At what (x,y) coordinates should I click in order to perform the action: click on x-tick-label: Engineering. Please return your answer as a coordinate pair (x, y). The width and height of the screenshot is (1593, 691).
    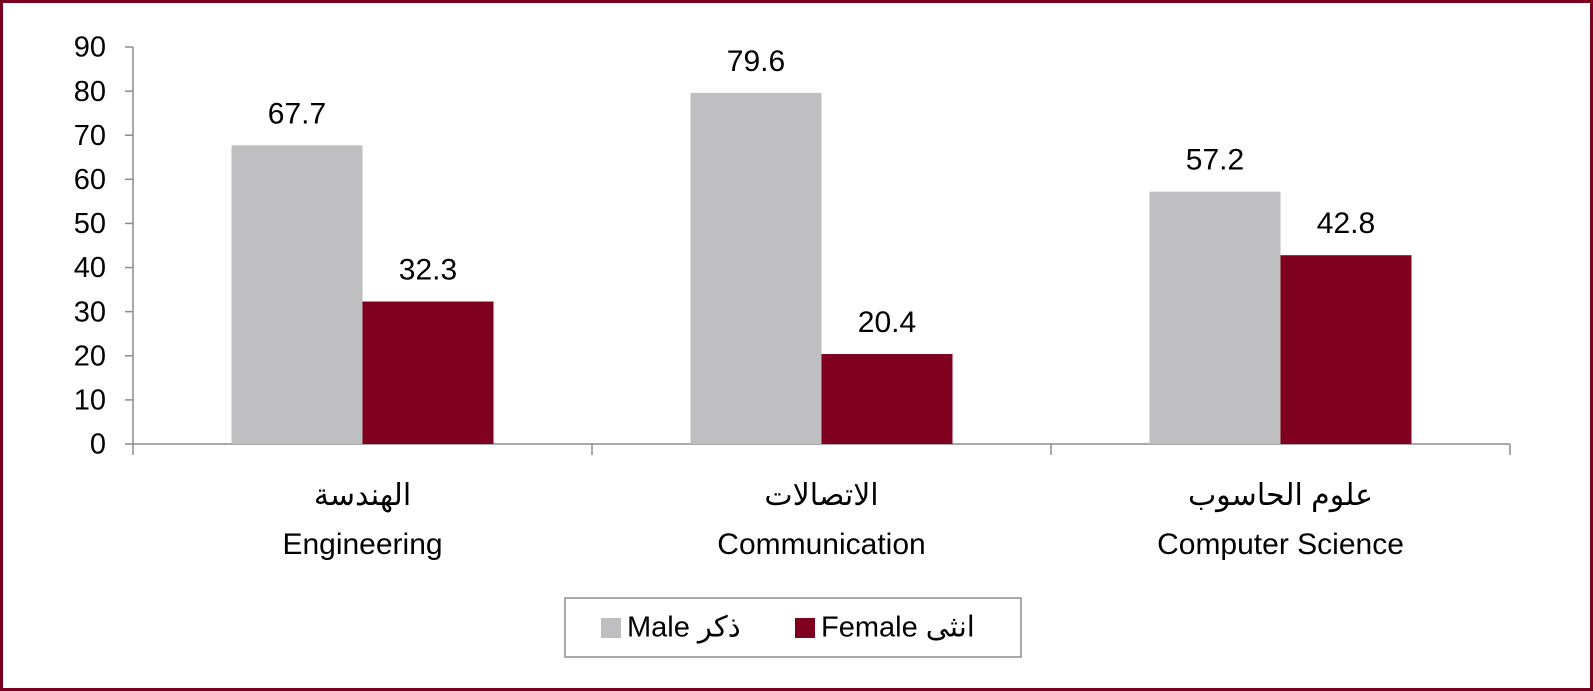
    Looking at the image, I should click on (362, 544).